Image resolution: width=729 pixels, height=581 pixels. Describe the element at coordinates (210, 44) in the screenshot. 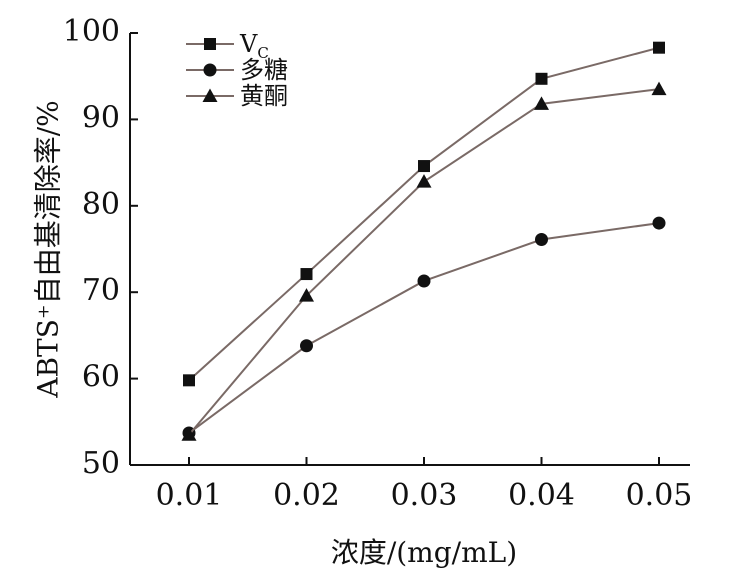

I see `legend-marker-square` at that location.